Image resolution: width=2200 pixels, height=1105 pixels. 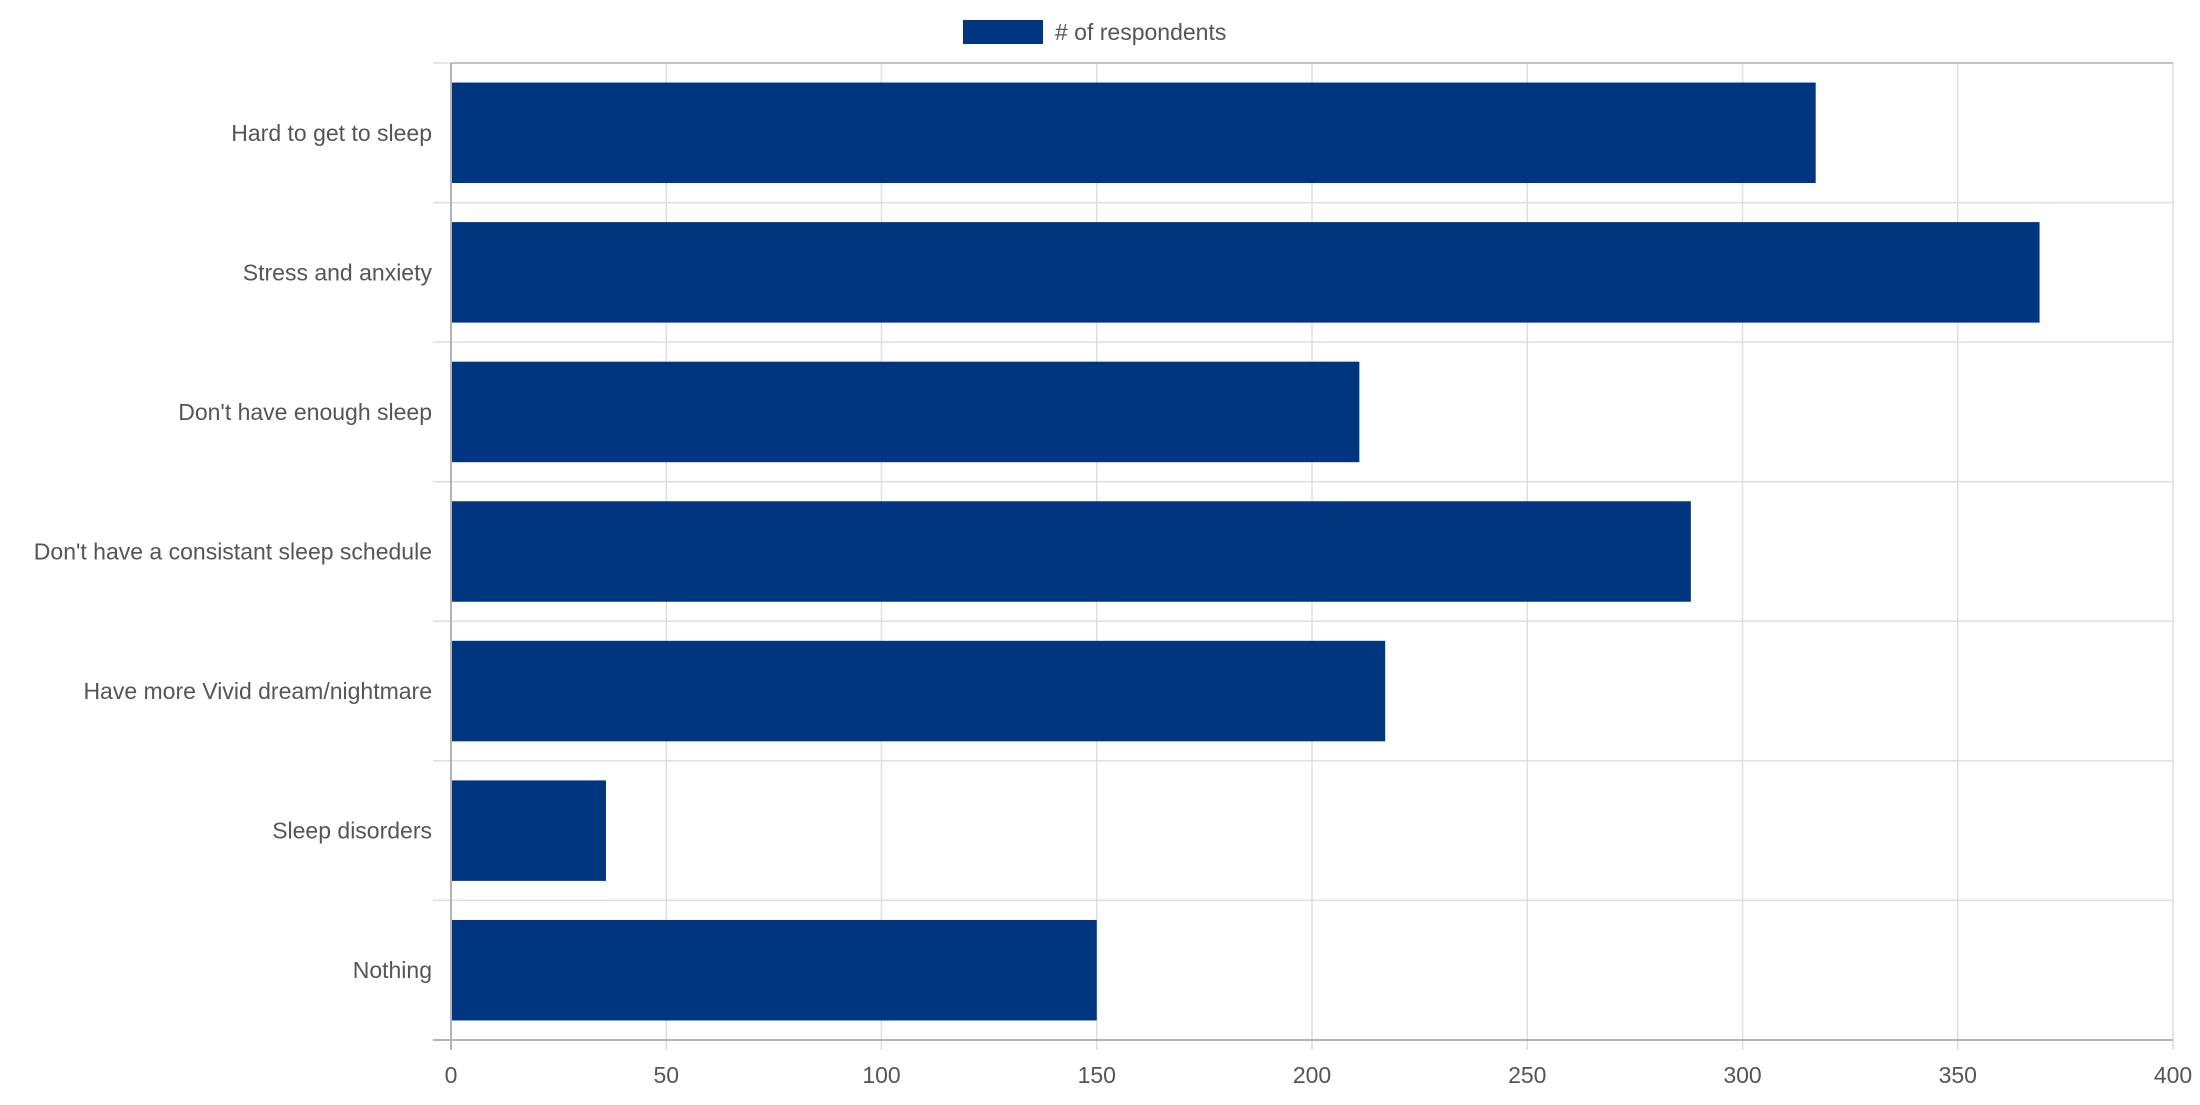 I want to click on legend: # of respondents, so click(x=1094, y=32).